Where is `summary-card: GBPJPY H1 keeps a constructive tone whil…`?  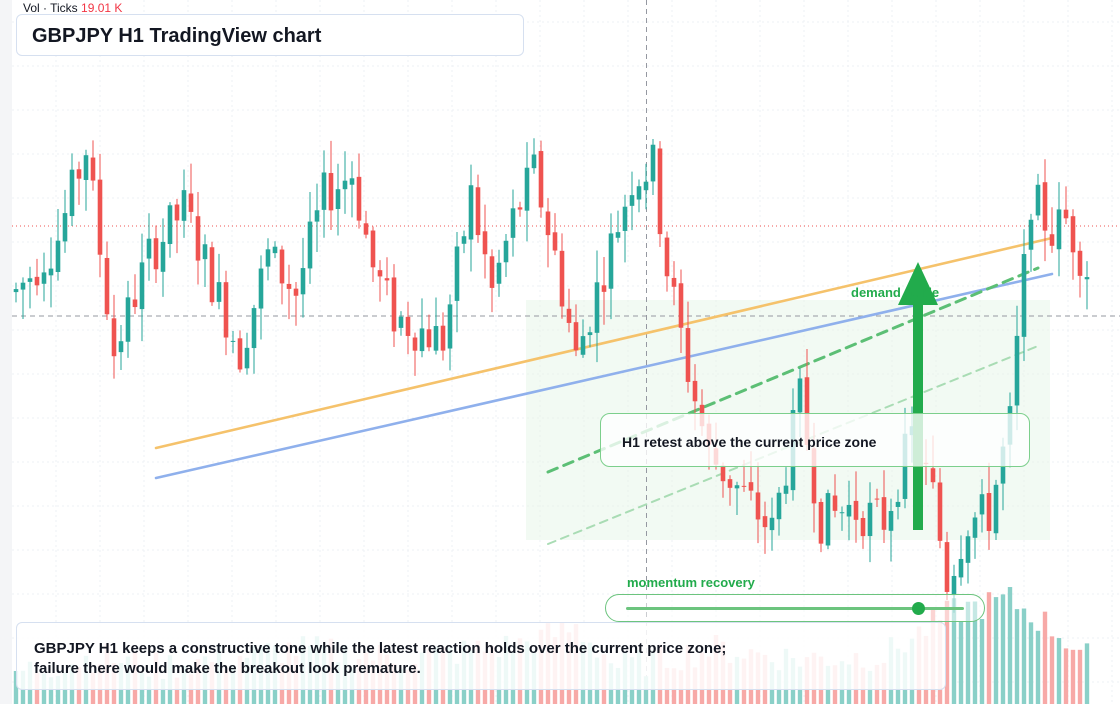
summary-card: GBPJPY H1 keeps a constructive tone whil… is located at coordinates (481, 656).